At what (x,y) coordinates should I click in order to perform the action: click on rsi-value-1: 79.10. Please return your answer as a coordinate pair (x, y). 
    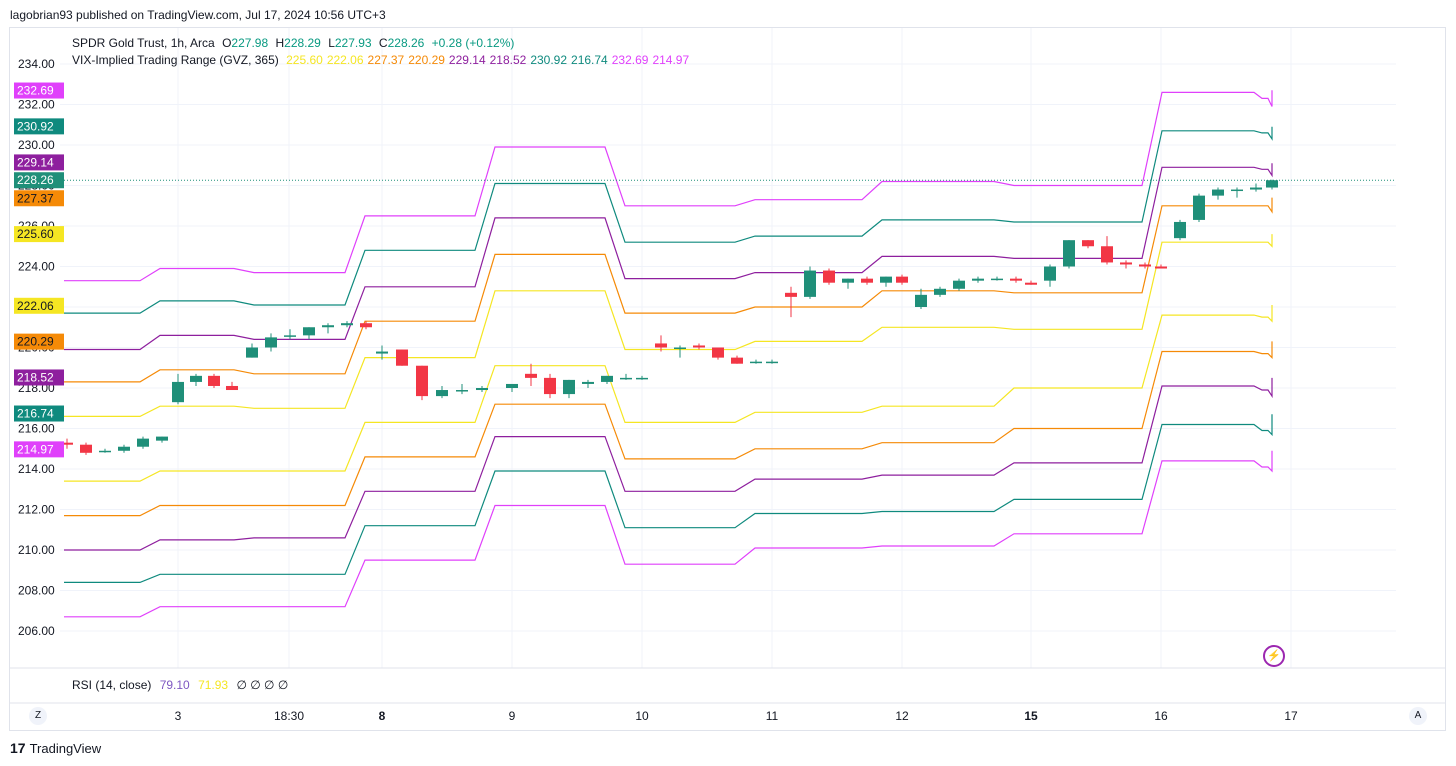
    Looking at the image, I should click on (174, 685).